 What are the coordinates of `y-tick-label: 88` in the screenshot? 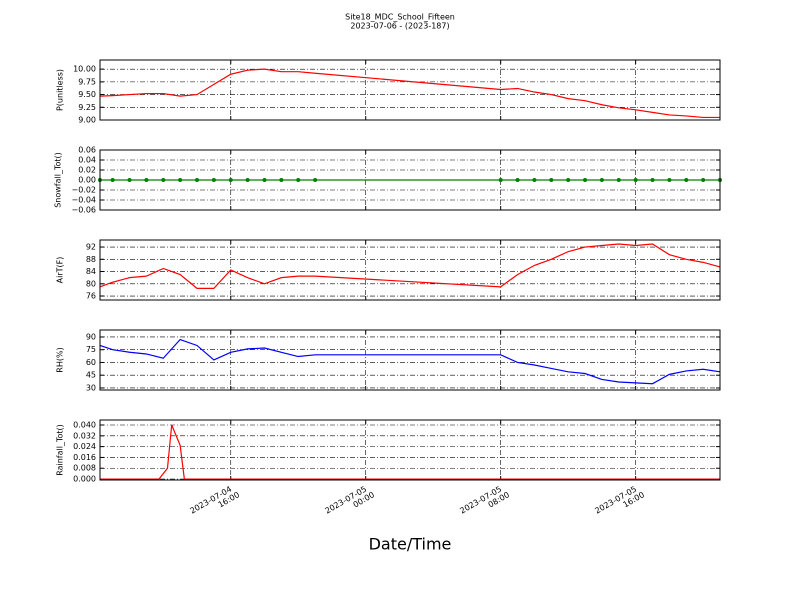 It's located at (91, 259).